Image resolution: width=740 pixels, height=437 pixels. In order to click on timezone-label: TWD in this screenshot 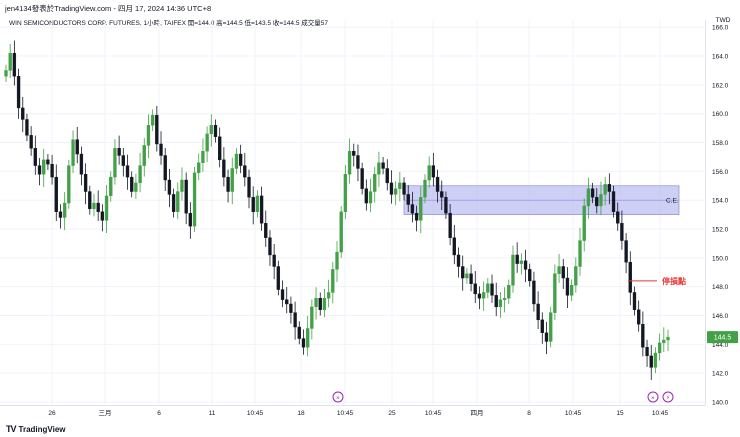, I will do `click(723, 20)`.